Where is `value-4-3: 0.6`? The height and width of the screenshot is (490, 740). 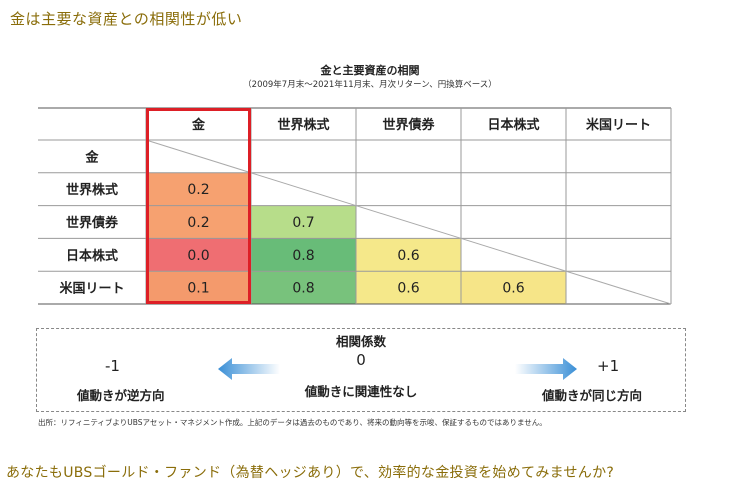 value-4-3: 0.6 is located at coordinates (513, 289).